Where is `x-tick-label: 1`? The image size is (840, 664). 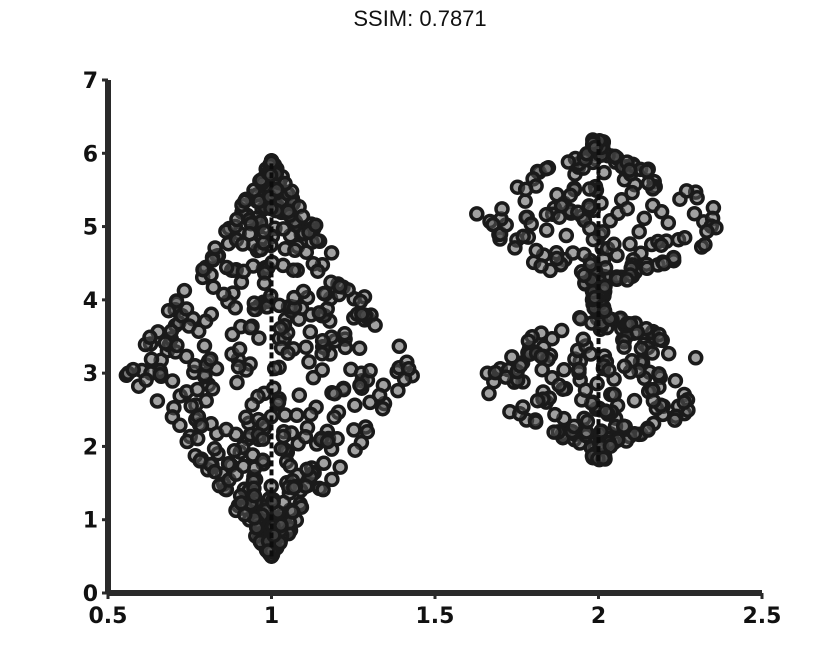 x-tick-label: 1 is located at coordinates (271, 616).